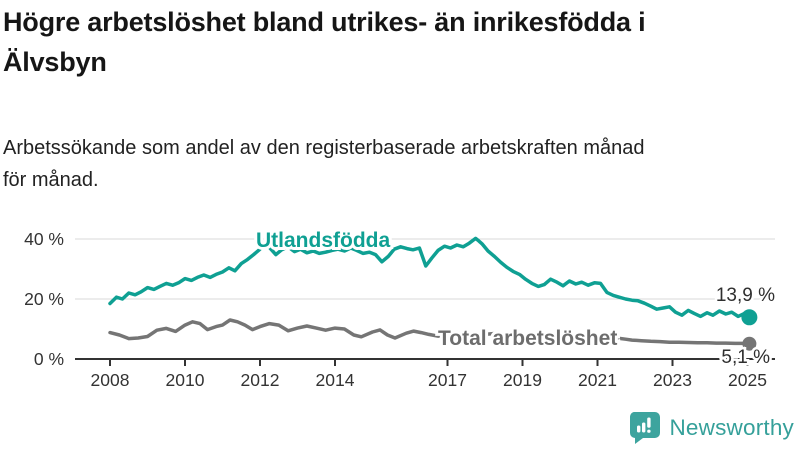  What do you see at coordinates (323, 240) in the screenshot?
I see `series-label-utlandsfodda: Utlandsfödda` at bounding box center [323, 240].